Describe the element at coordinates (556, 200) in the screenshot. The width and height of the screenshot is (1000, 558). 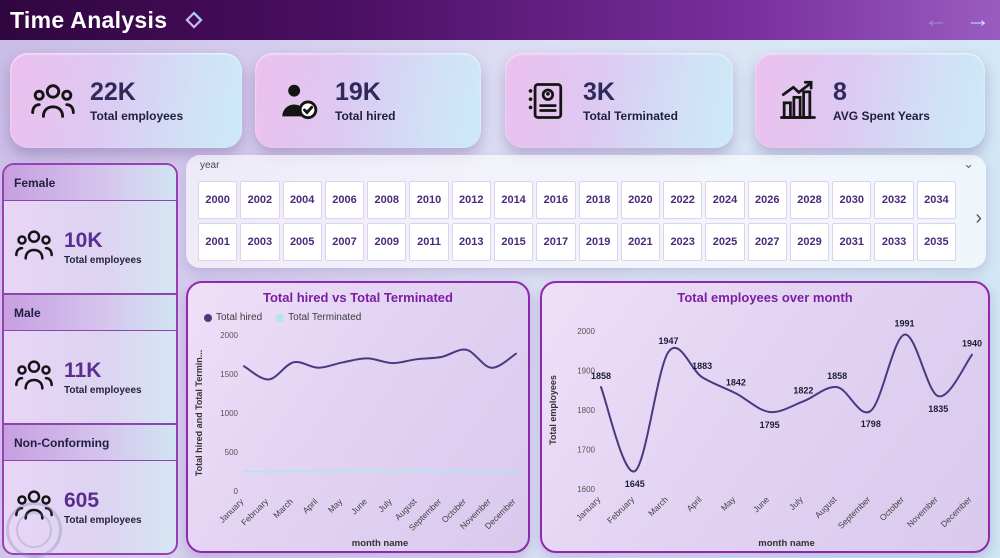
I see `year-option: 2016` at that location.